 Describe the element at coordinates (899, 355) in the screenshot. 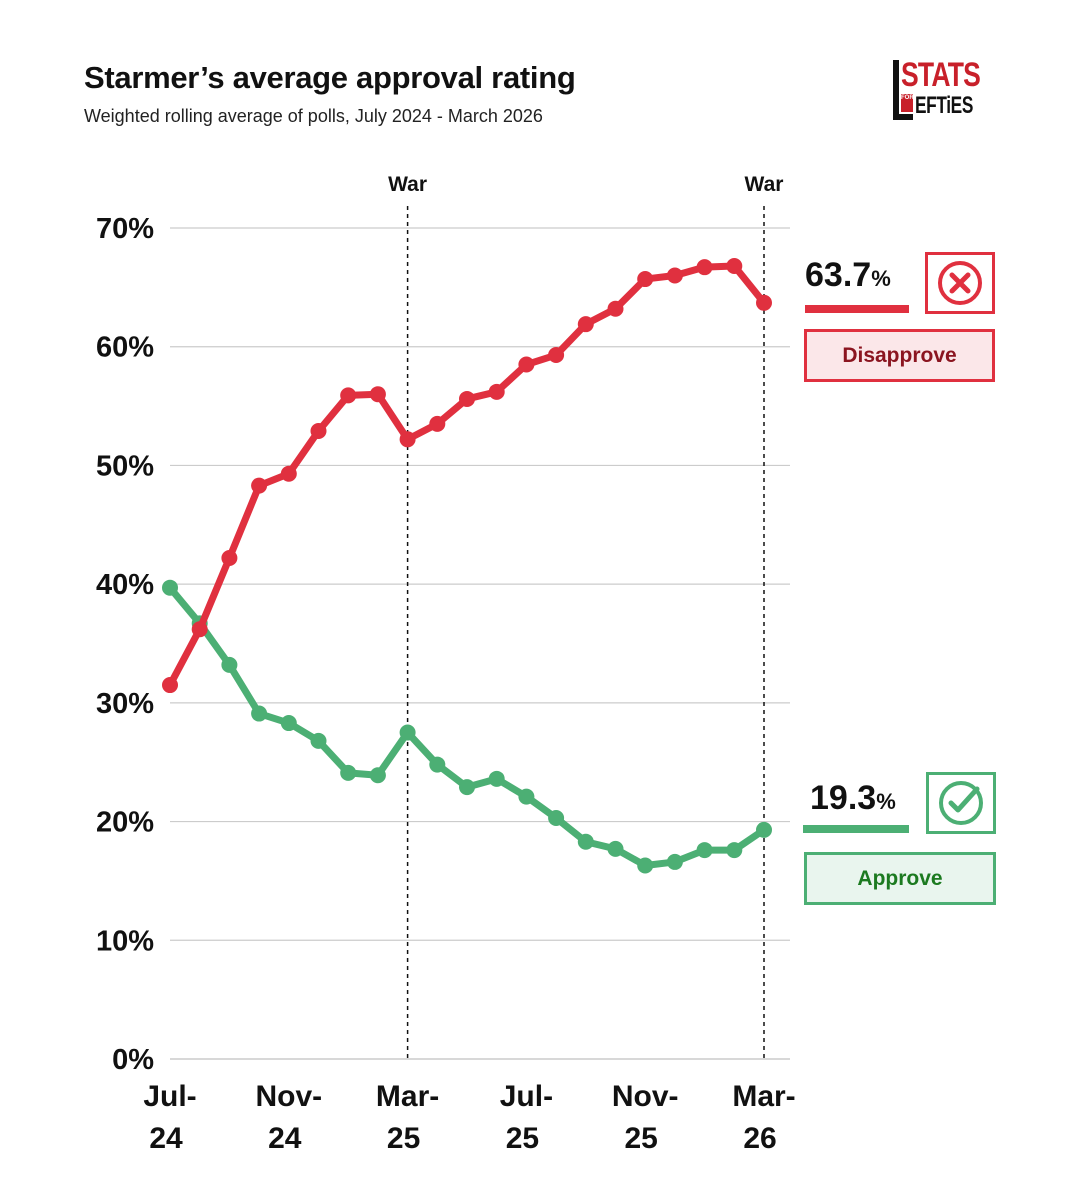

I see `disapprove-legend-label: Disapprove` at that location.